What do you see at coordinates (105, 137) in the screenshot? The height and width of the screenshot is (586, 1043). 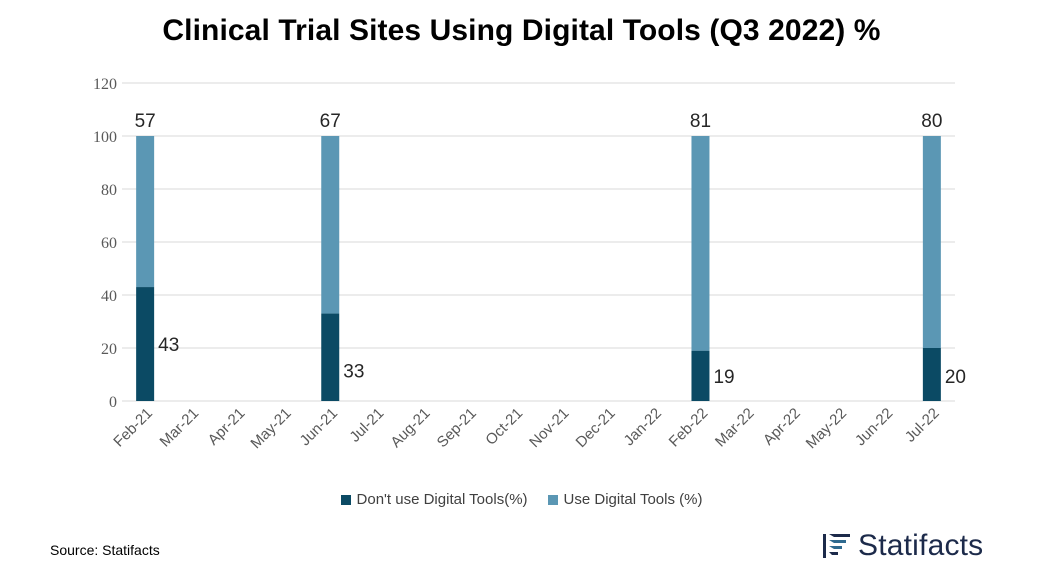 I see `y-tick-label: 100` at bounding box center [105, 137].